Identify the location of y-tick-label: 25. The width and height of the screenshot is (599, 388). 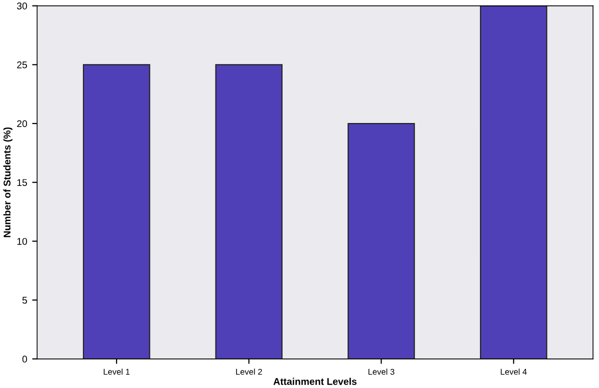
(22, 64).